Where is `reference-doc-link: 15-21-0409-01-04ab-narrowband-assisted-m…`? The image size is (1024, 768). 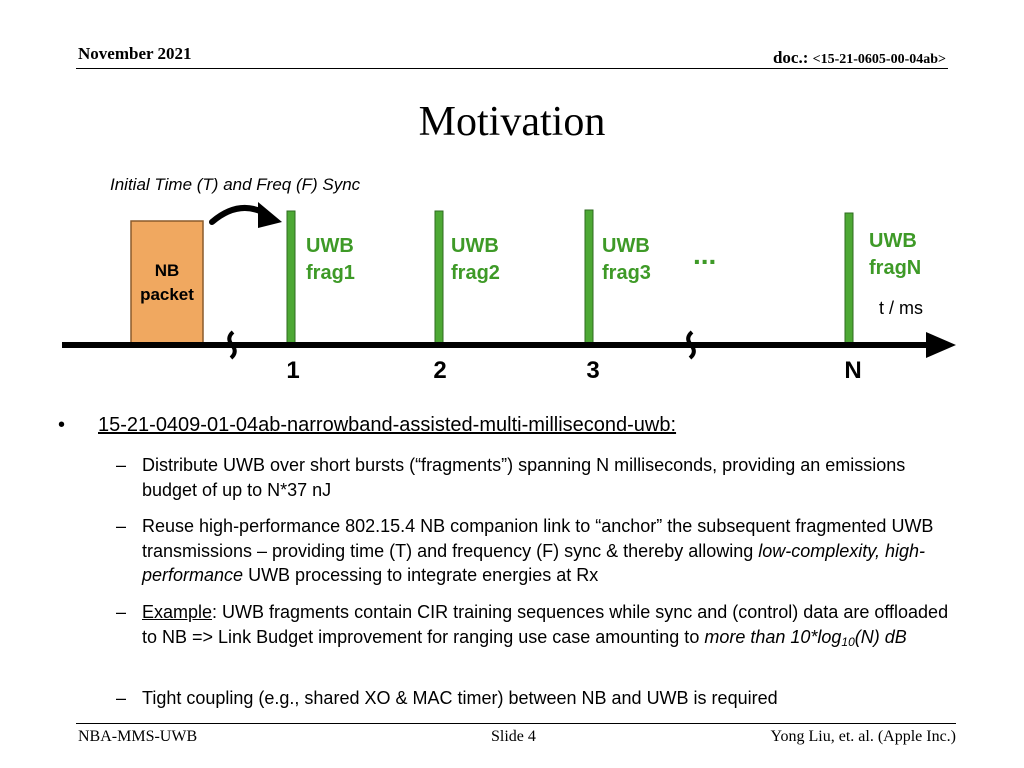 reference-doc-link: 15-21-0409-01-04ab-narrowband-assisted-m… is located at coordinates (387, 425).